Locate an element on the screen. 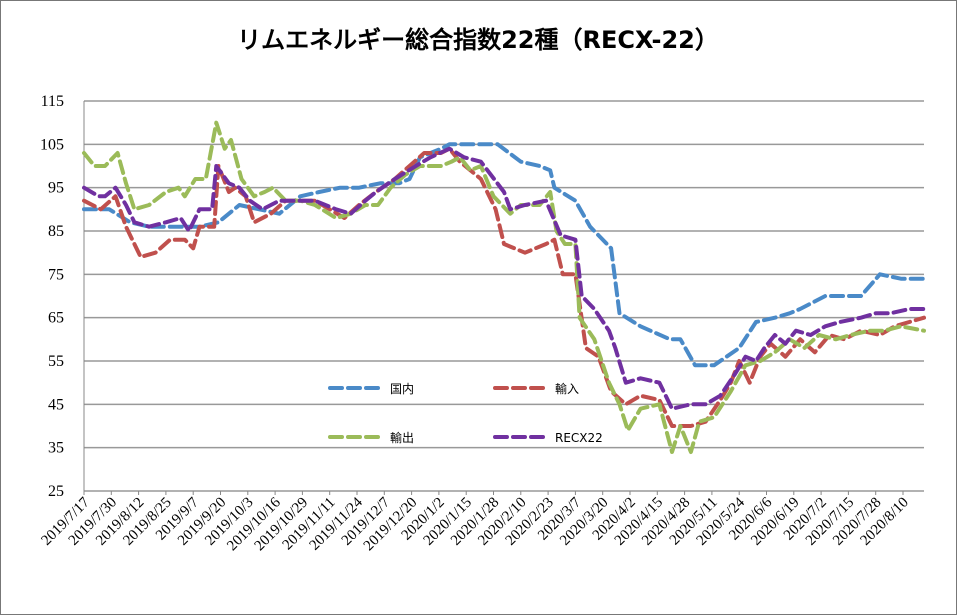 The width and height of the screenshot is (957, 615). y-tick-label: 55 is located at coordinates (56, 361).